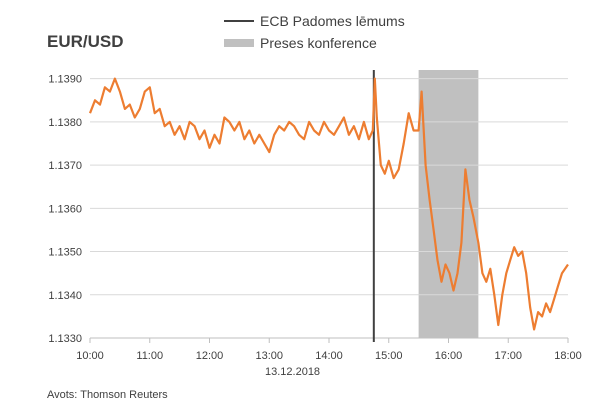 The image size is (591, 416). Describe the element at coordinates (318, 43) in the screenshot. I see `legend-label-press: Preses konference` at that location.